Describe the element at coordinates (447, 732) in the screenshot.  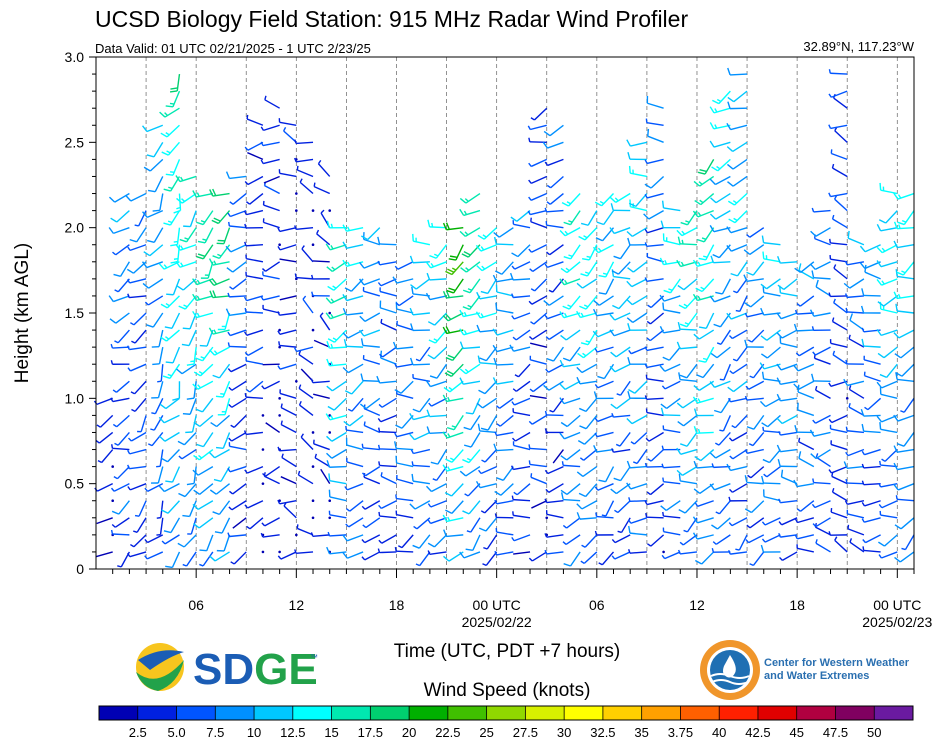
I see `colorbar-label: 22.5` at that location.